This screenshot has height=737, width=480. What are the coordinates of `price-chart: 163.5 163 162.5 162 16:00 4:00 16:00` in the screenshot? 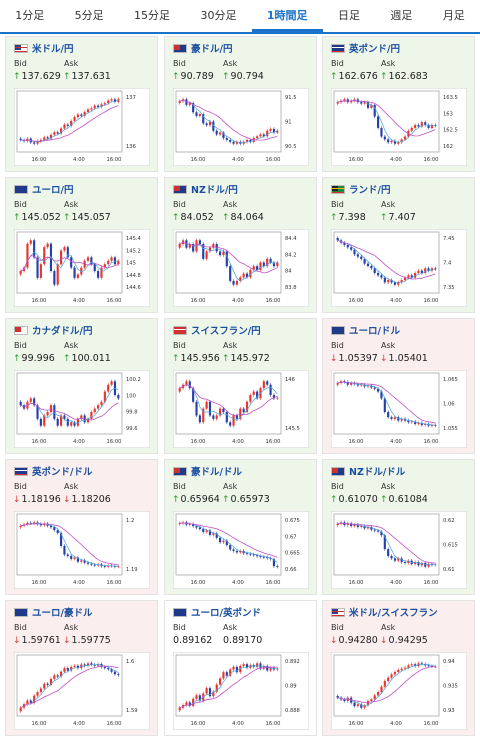 It's located at (399, 127).